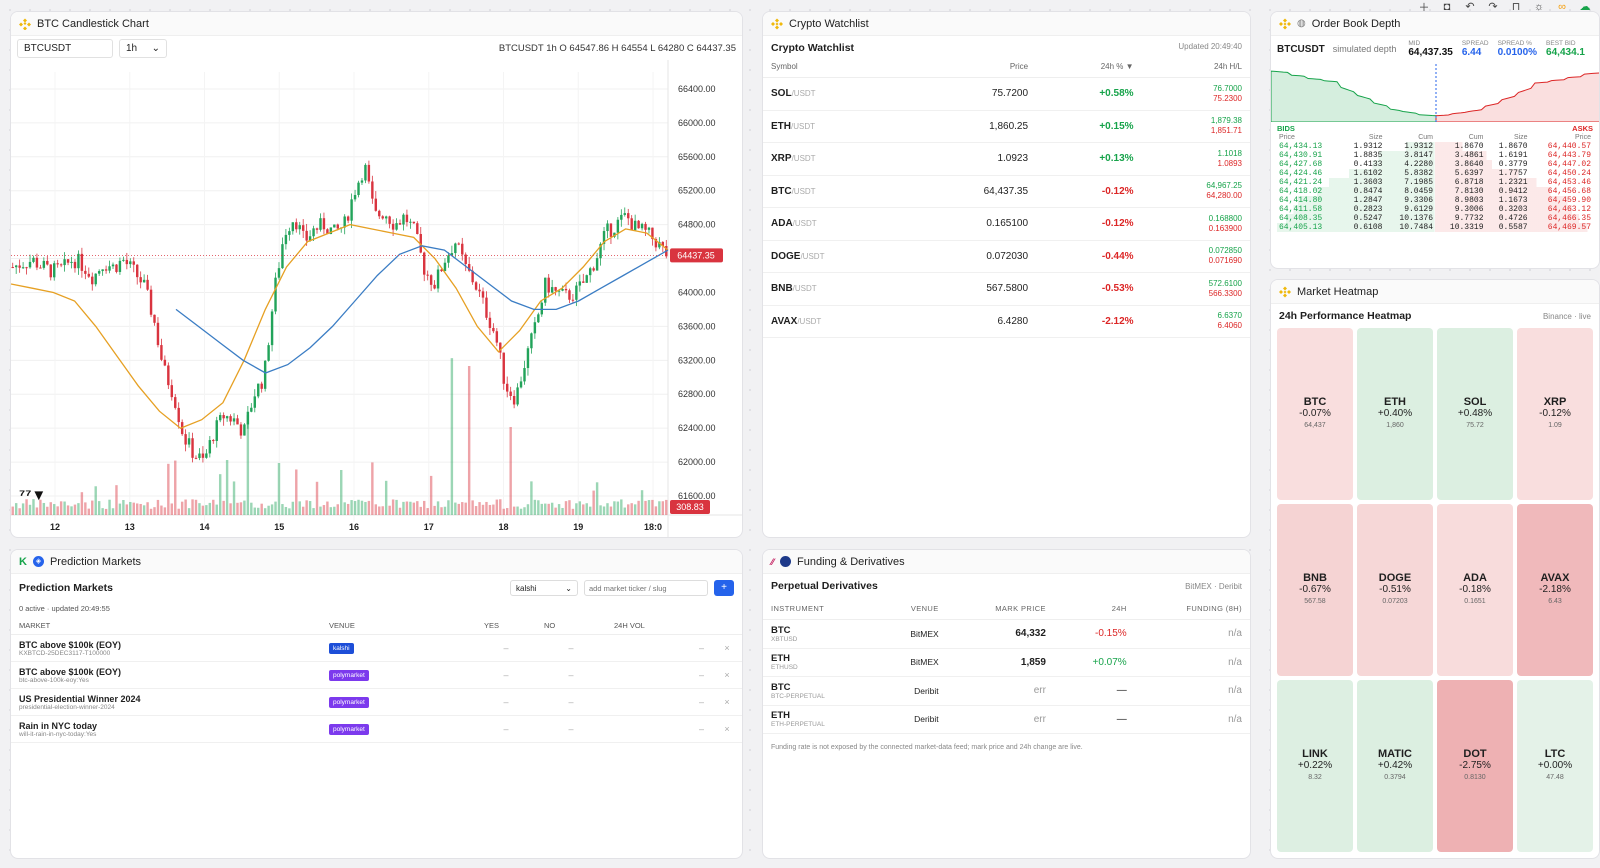 The image size is (1600, 868). Describe the element at coordinates (1089, 67) in the screenshot. I see `col-change: 24h % ▼` at that location.